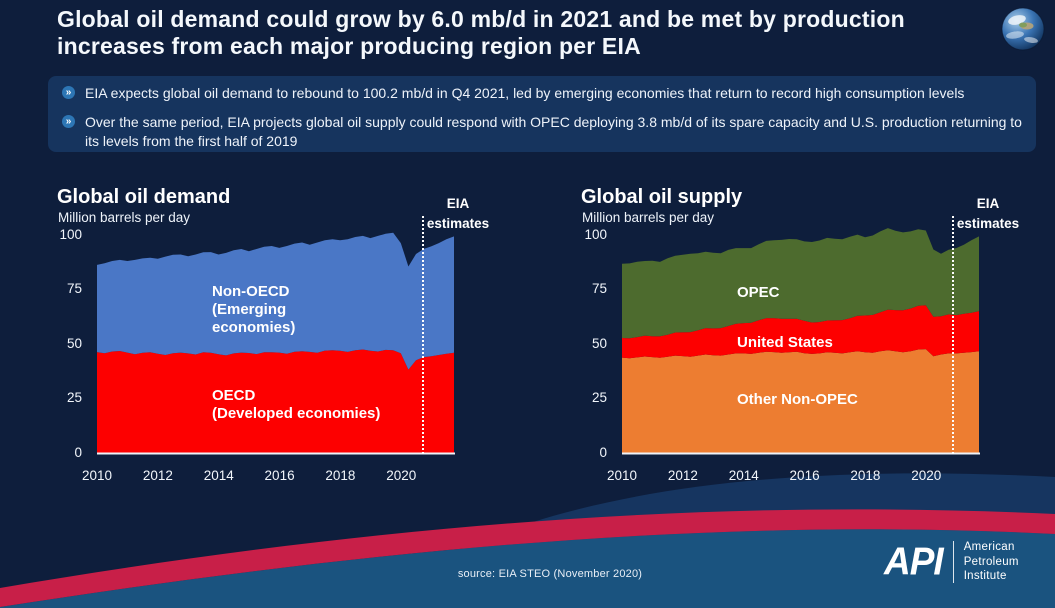  I want to click on org-line: Institute, so click(985, 576).